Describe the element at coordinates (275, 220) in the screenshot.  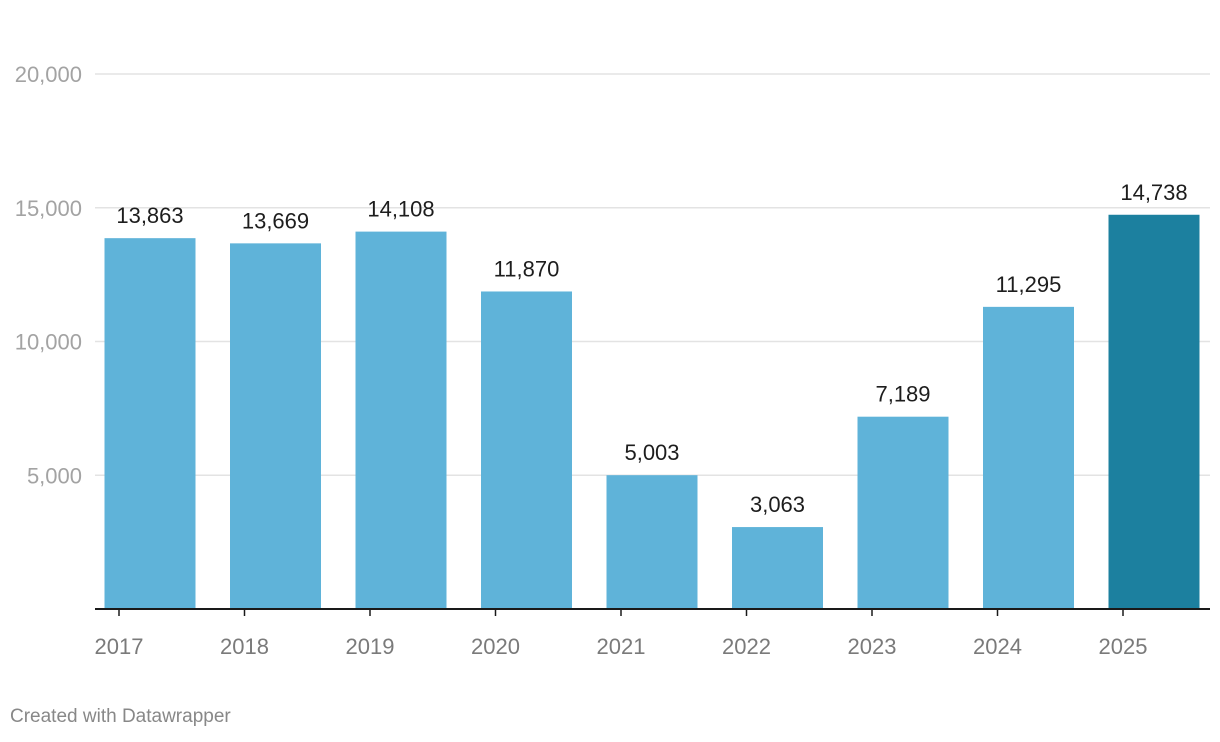
I see `data-label-2018: 13,669` at that location.